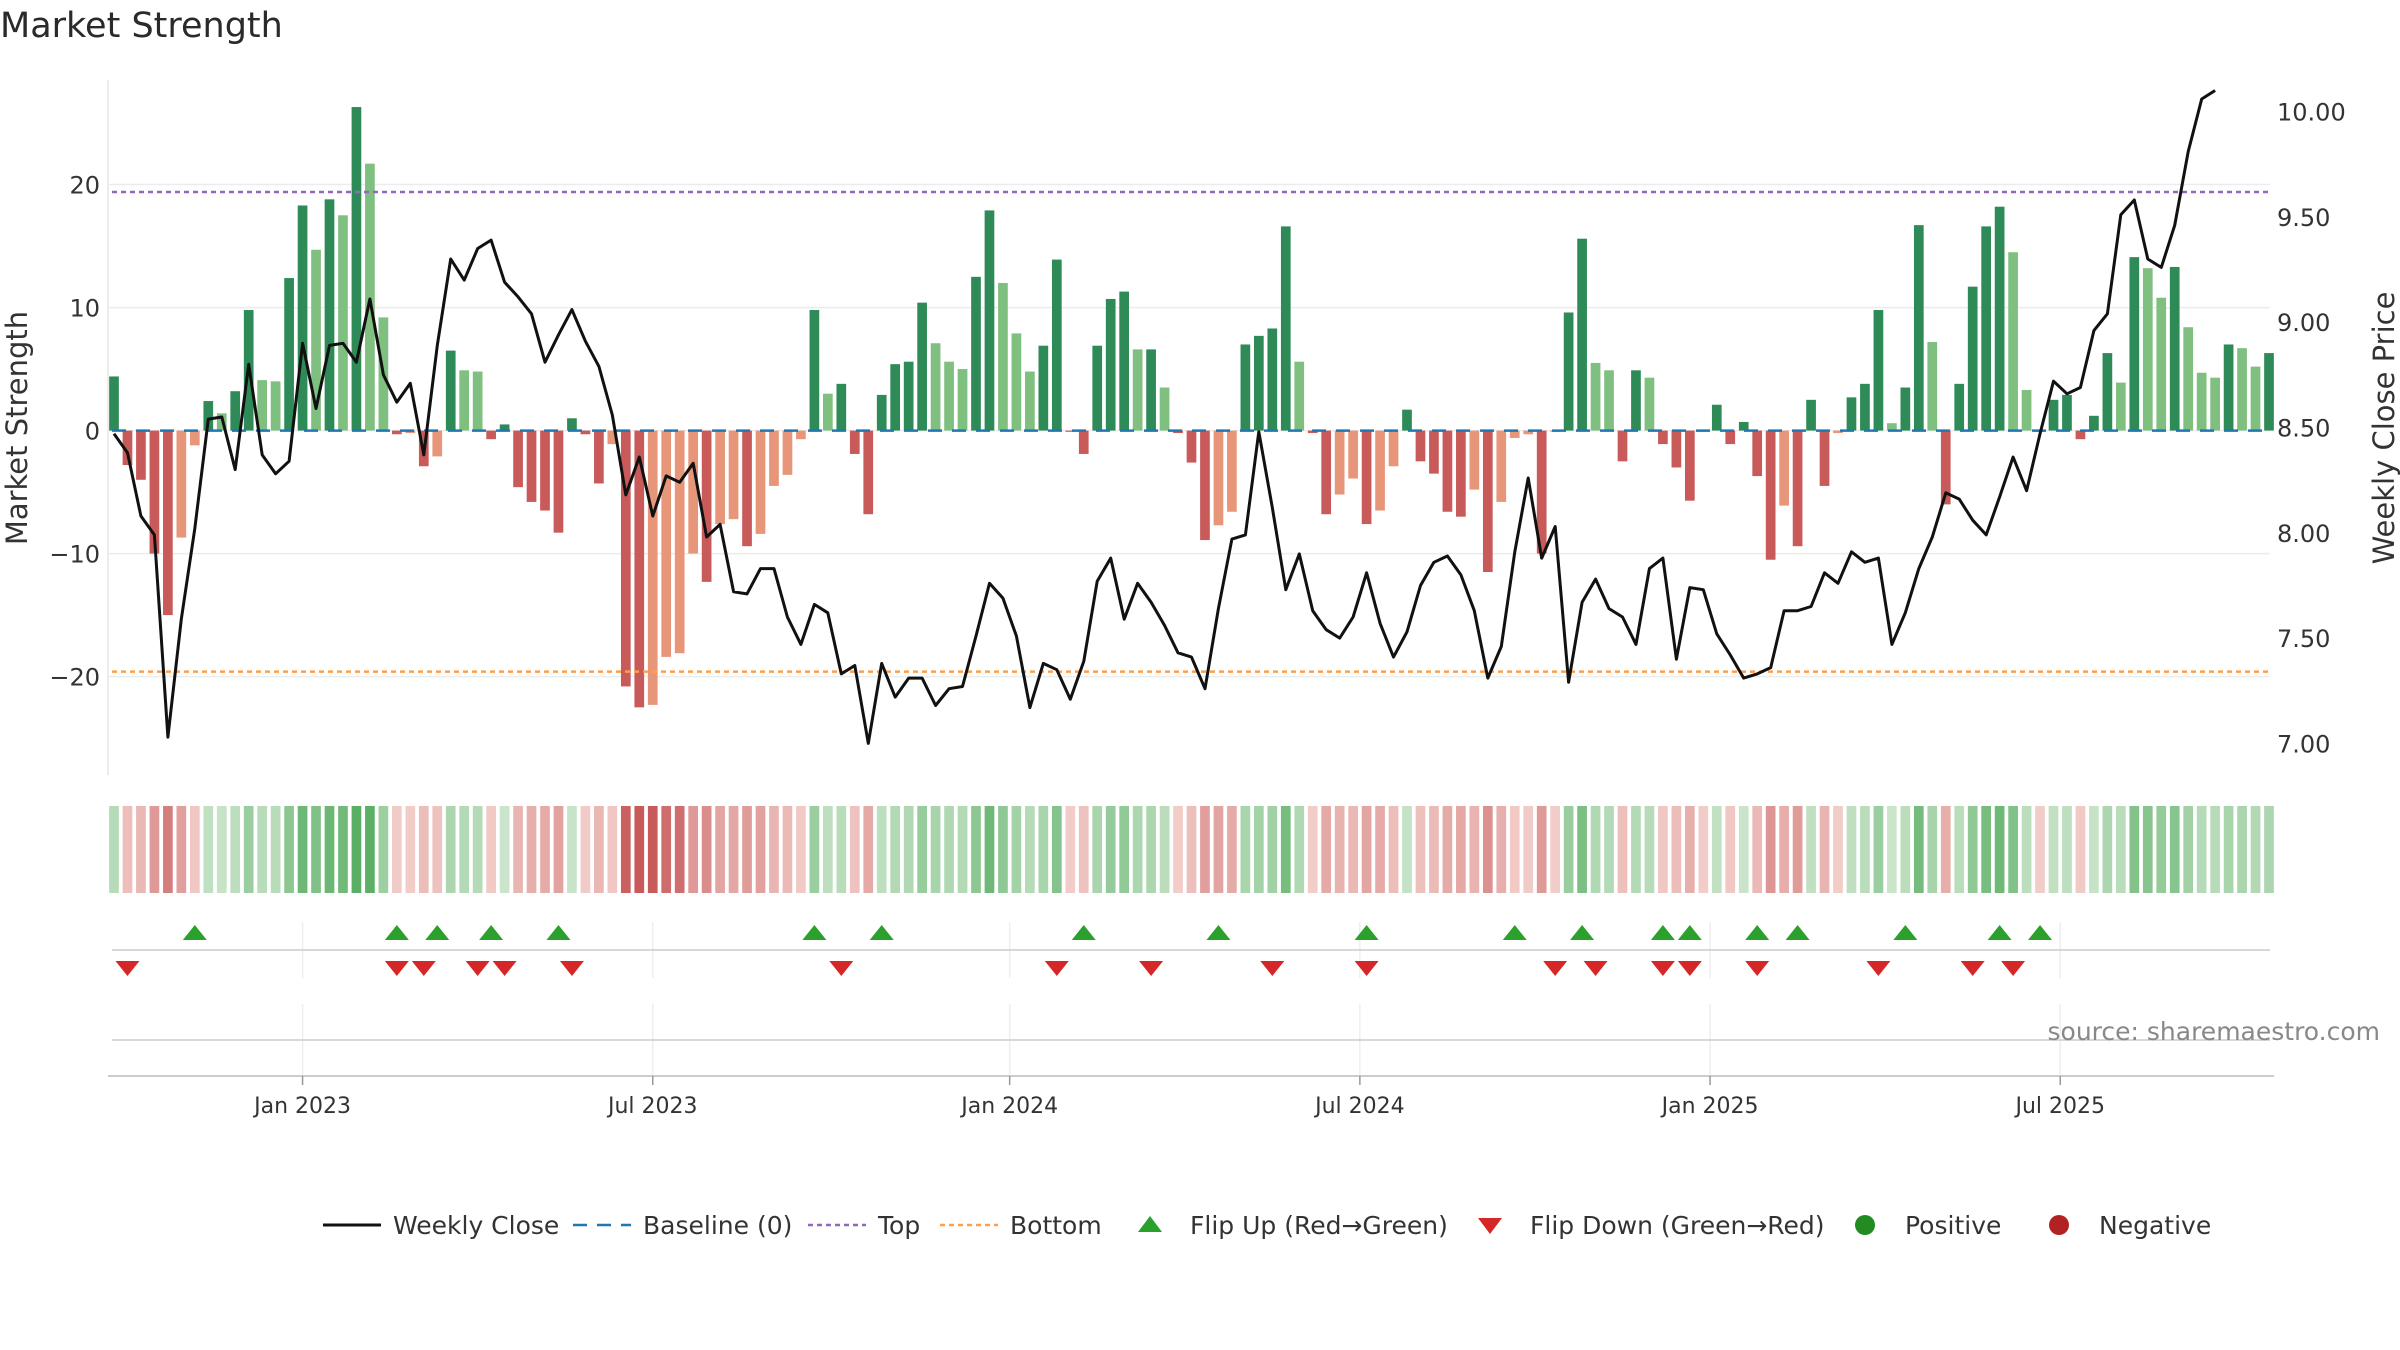 Image resolution: width=2400 pixels, height=1350 pixels. What do you see at coordinates (84, 186) in the screenshot?
I see `left-tick-label: 20` at bounding box center [84, 186].